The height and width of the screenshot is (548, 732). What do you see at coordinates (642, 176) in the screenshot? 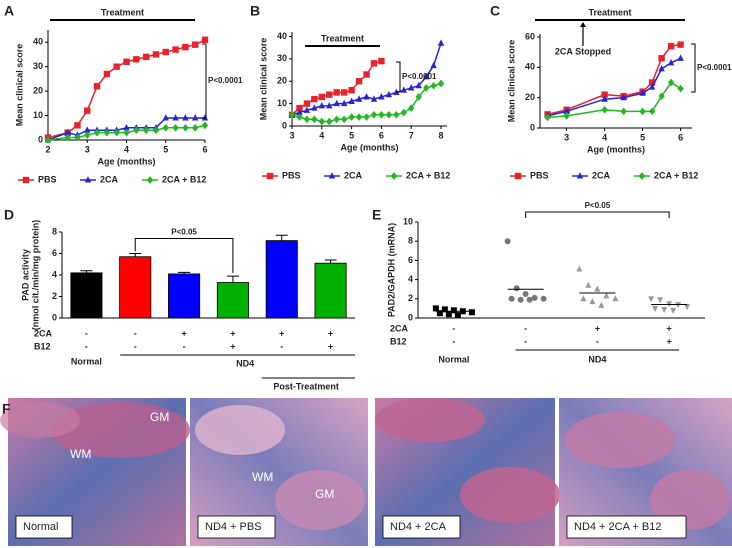
I see `legend-marker` at bounding box center [642, 176].